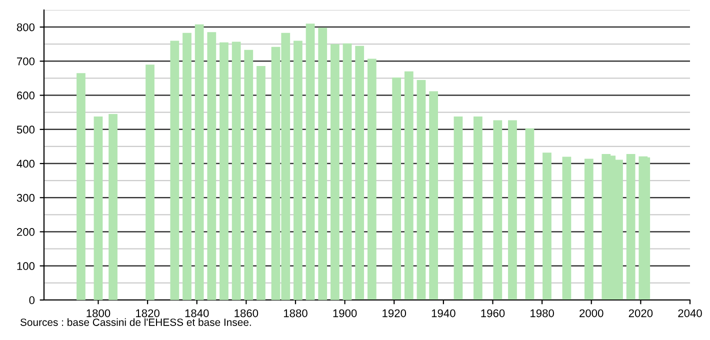 This screenshot has height=340, width=710. Describe the element at coordinates (640, 313) in the screenshot. I see `x-tick-label: 2020` at that location.